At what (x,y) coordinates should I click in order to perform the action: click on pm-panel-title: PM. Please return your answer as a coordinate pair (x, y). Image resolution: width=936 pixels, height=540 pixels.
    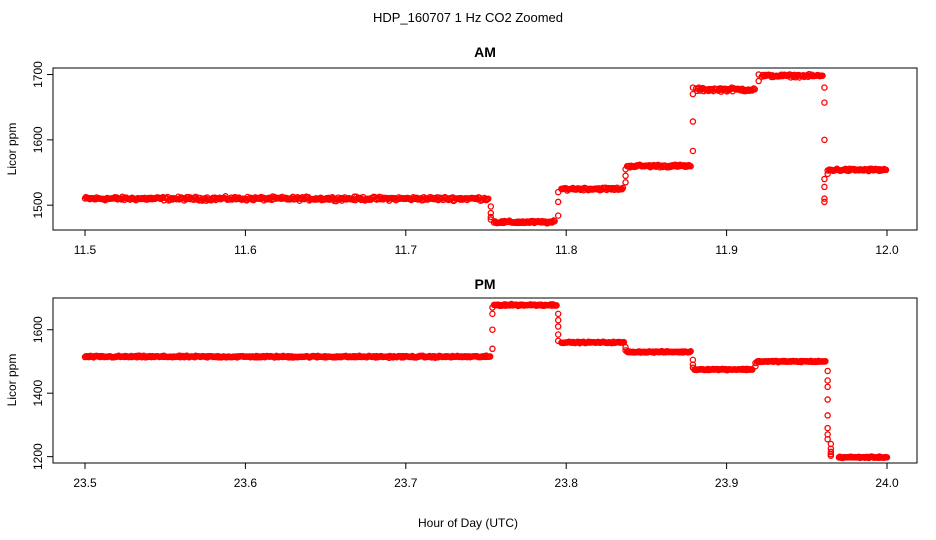
    Looking at the image, I should click on (485, 284).